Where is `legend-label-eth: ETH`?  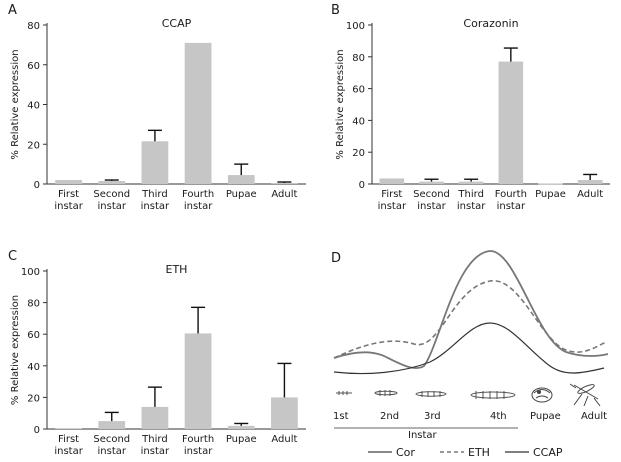
legend-label-eth: ETH is located at coordinates (479, 452).